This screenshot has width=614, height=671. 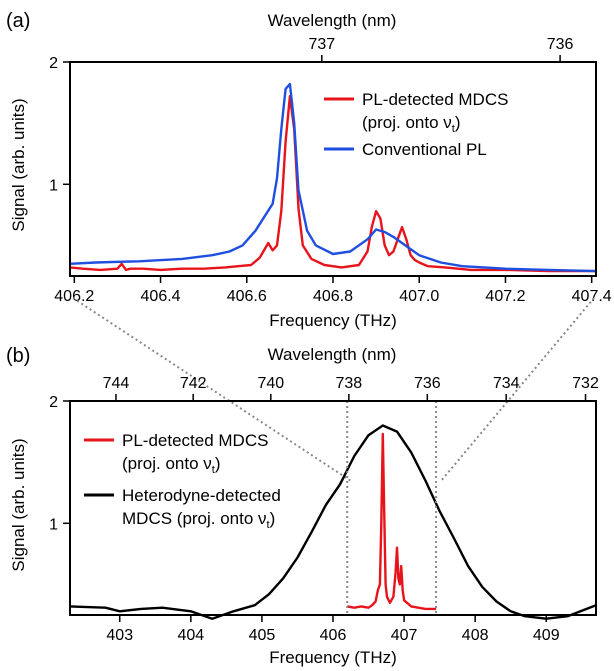 I want to click on panel-a-x-axis-title: Frequency (THz), so click(x=333, y=320).